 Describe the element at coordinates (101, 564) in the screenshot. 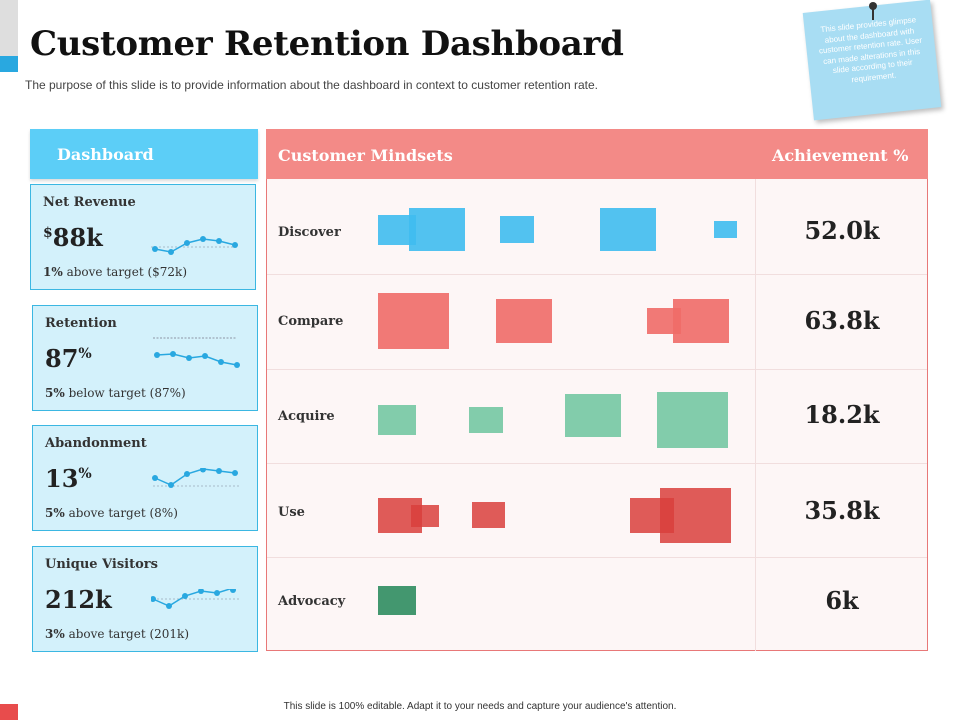

I see `kpi-label: Unique Visitors` at that location.